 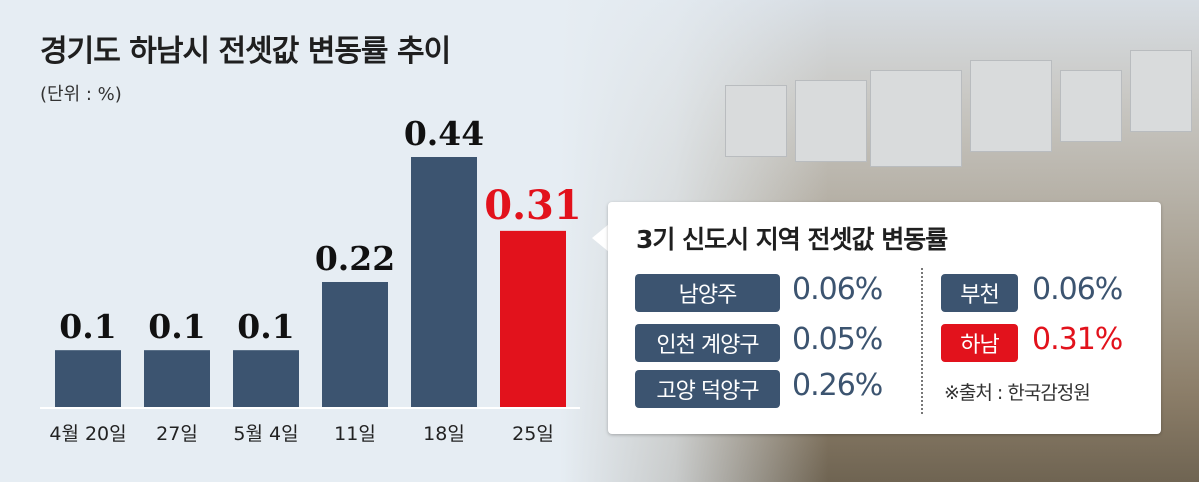 I want to click on region-value-goyang-deogyang: 0.26%, so click(x=837, y=385).